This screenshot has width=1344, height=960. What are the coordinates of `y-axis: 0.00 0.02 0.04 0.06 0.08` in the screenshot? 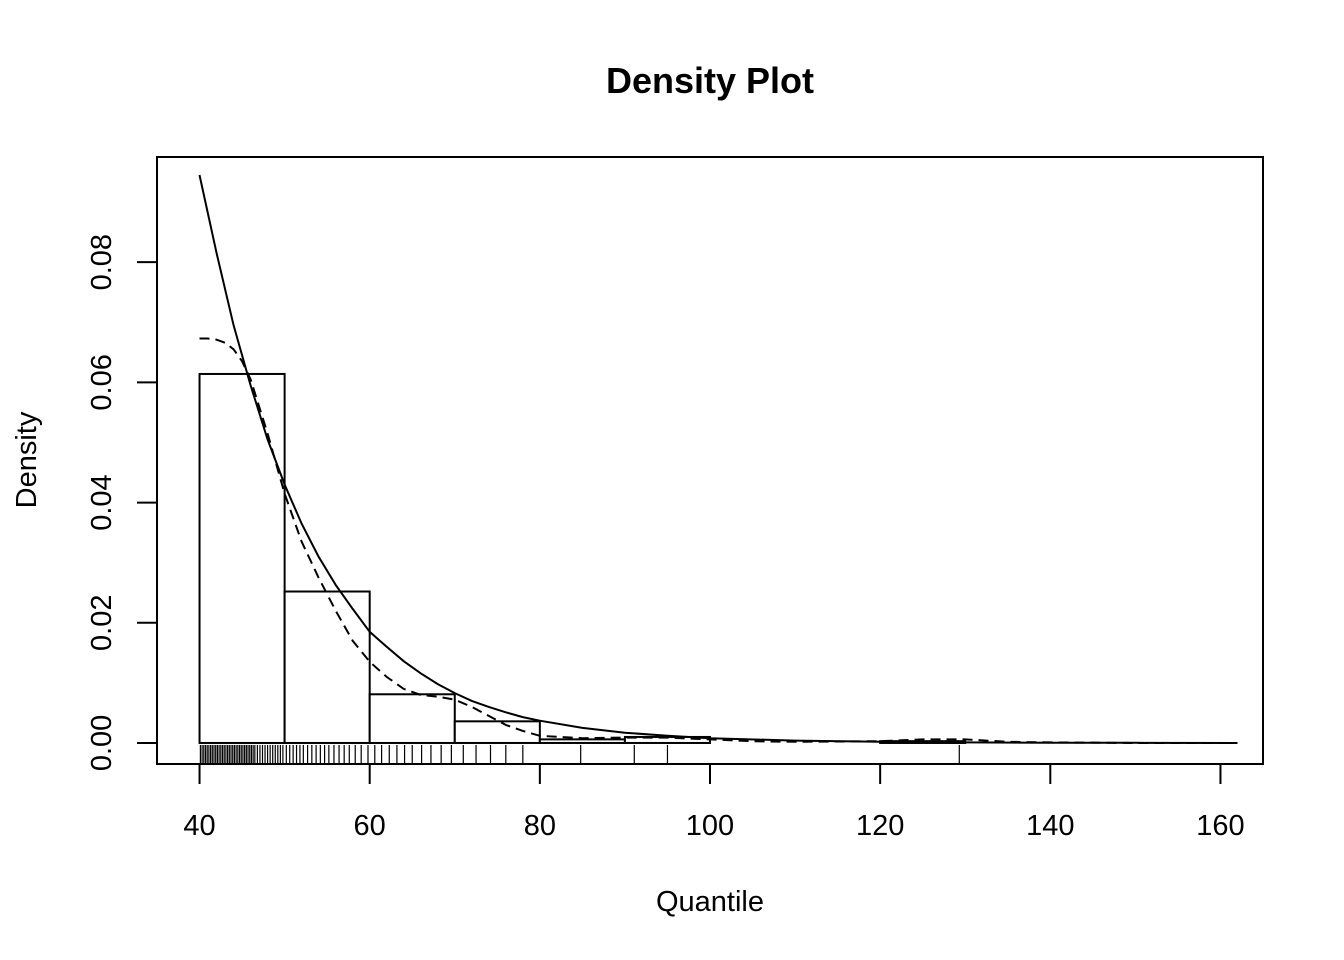 It's located at (122, 502).